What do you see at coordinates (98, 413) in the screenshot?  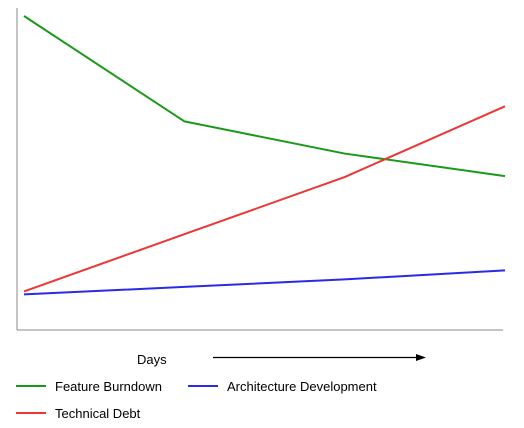 I see `legend-label: Technical Debt` at bounding box center [98, 413].